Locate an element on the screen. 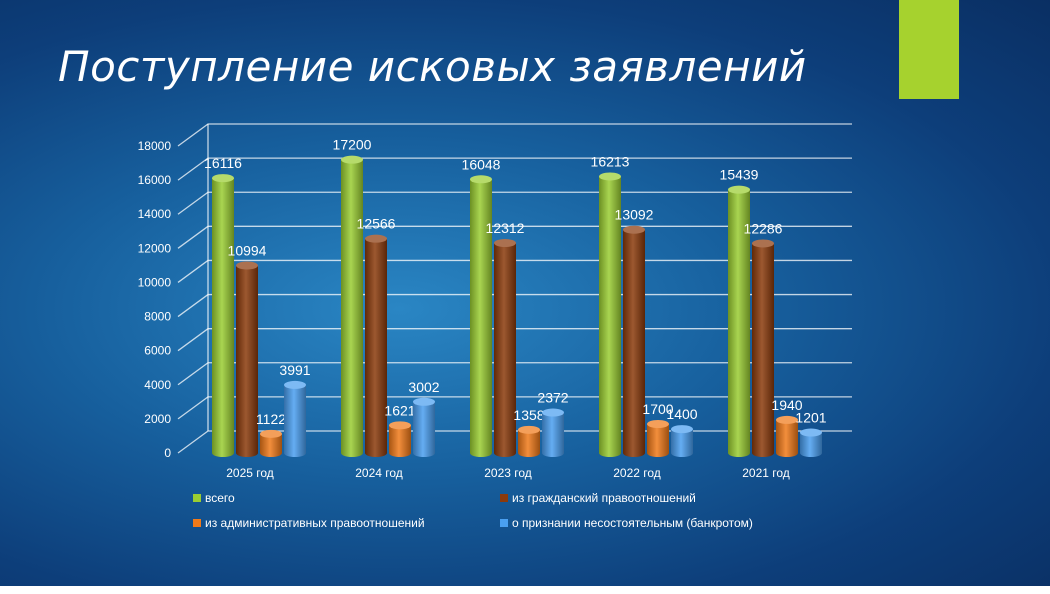 This screenshot has width=1050, height=594. y-tick-label: 18000 is located at coordinates (155, 146).